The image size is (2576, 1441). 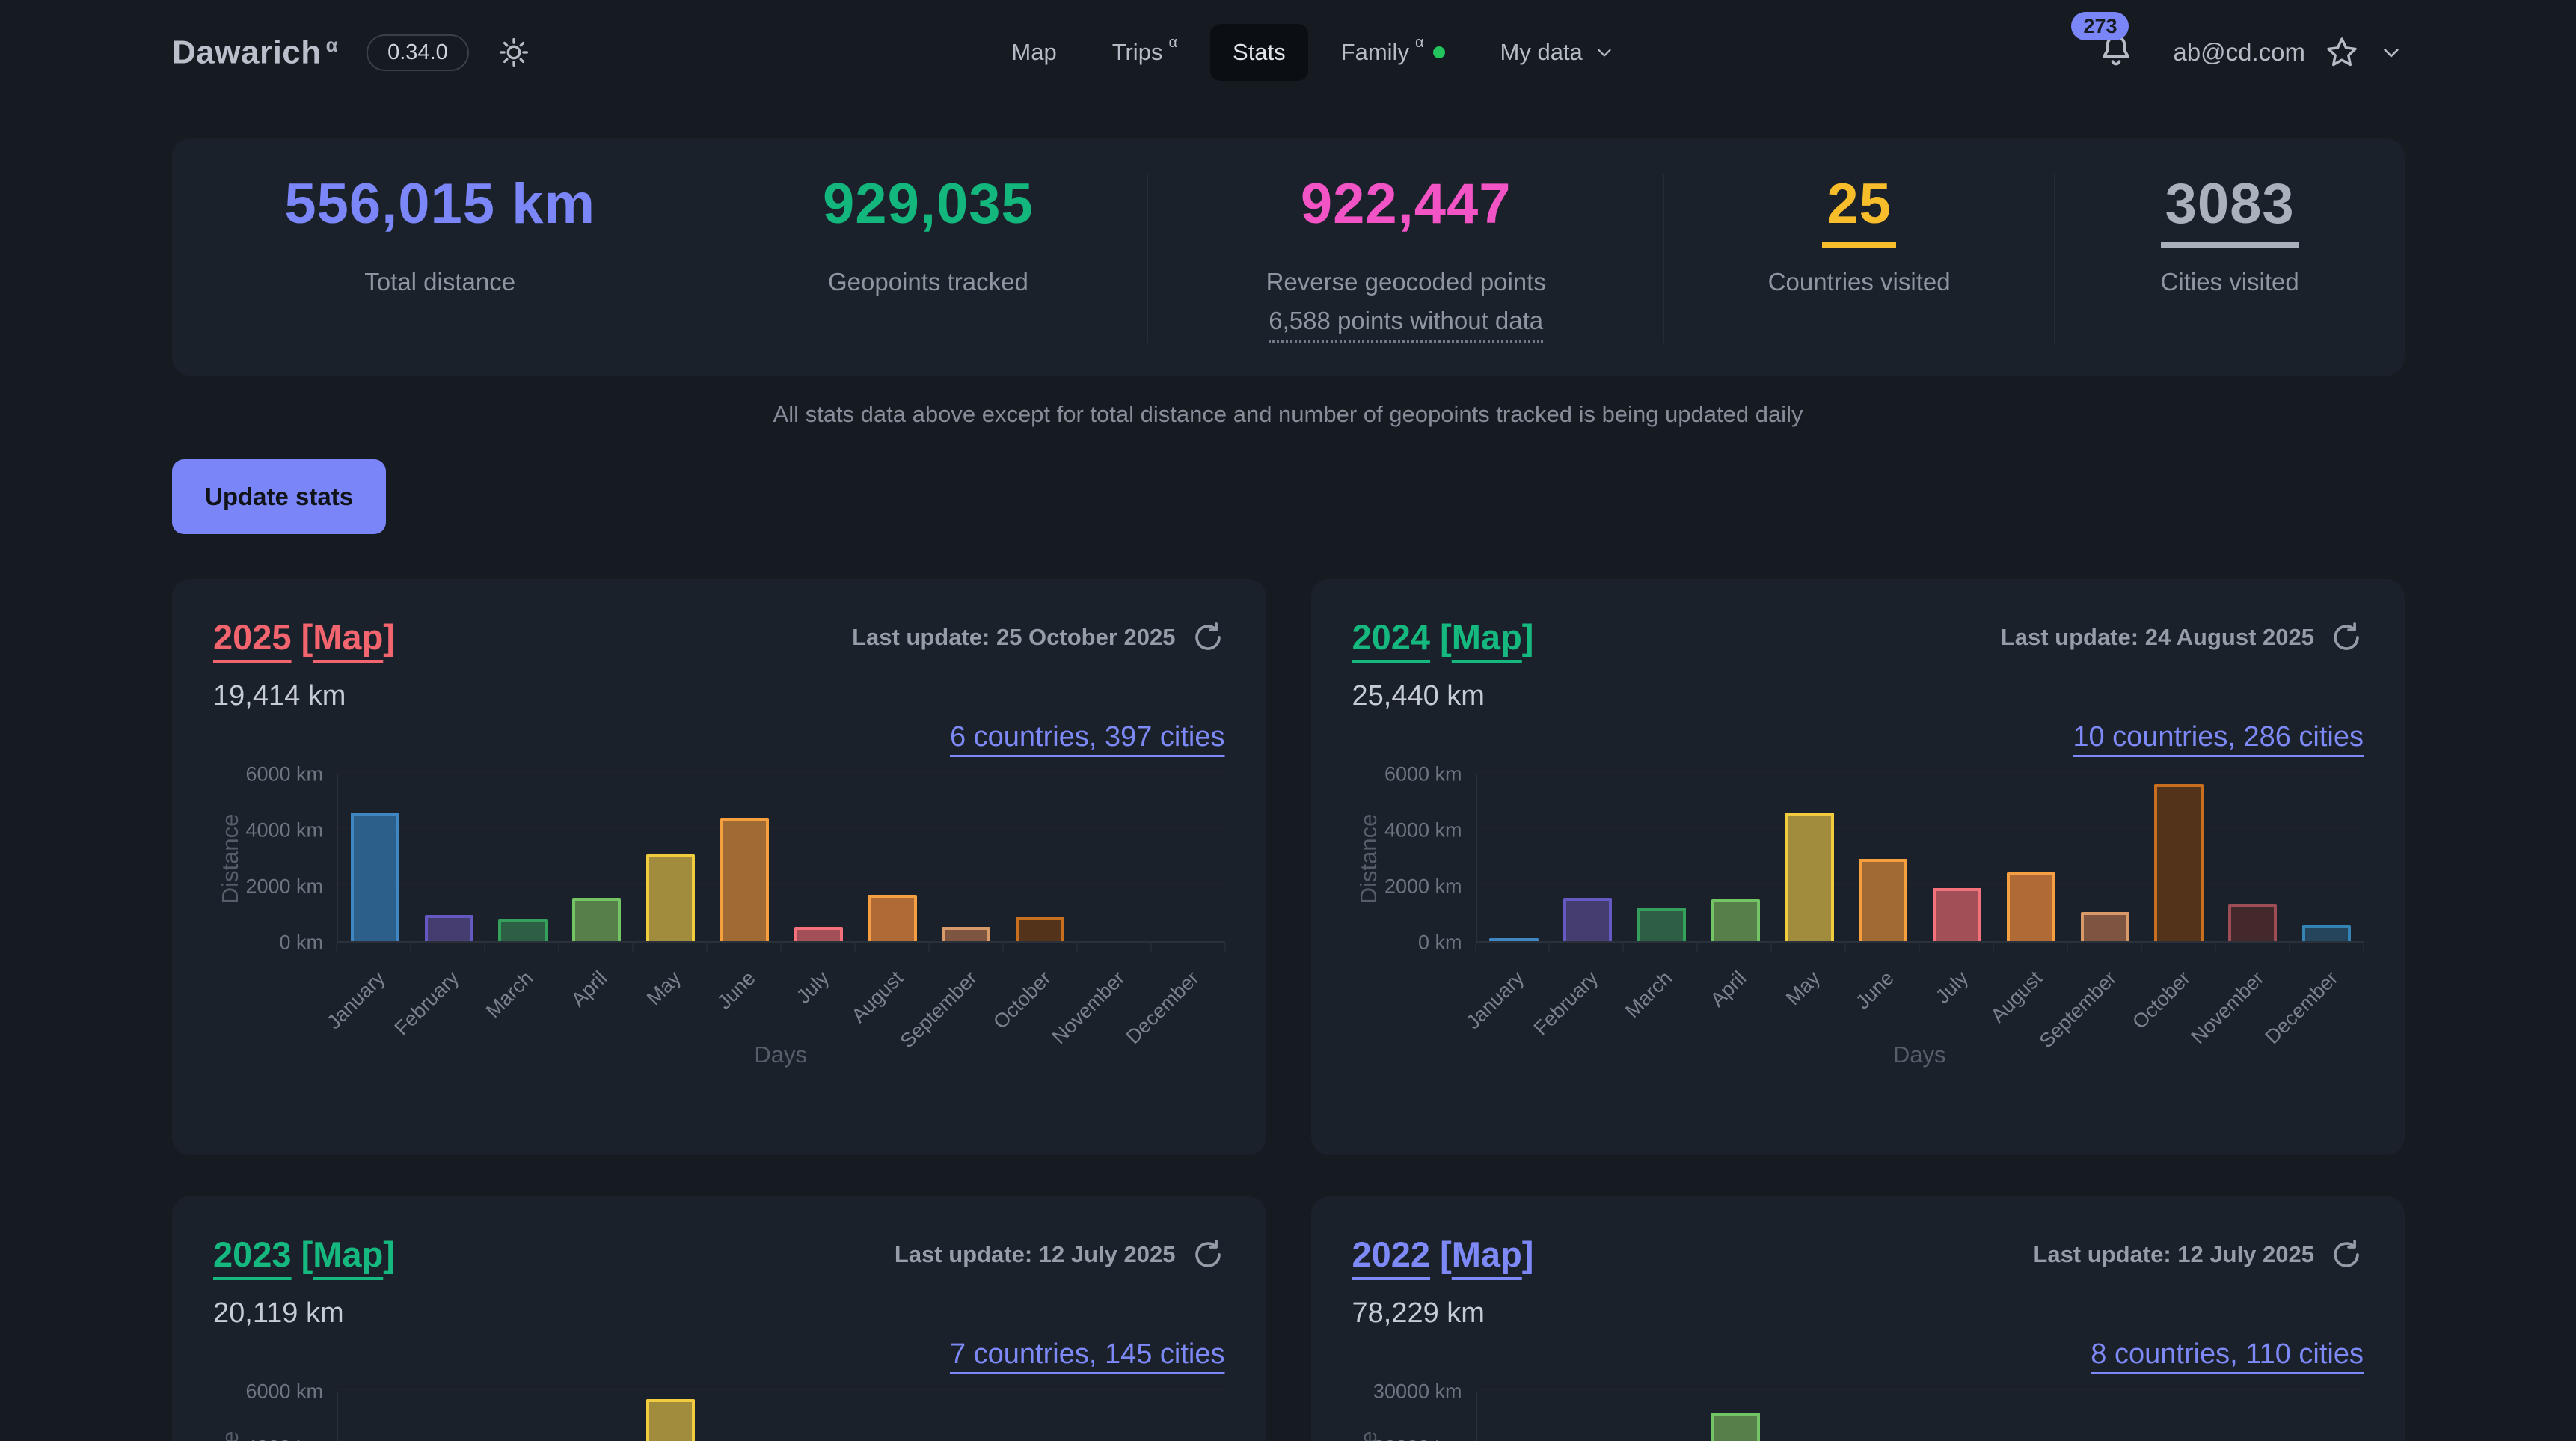 I want to click on places-link-2022: 8 countries, 110 cities, so click(x=2227, y=1354).